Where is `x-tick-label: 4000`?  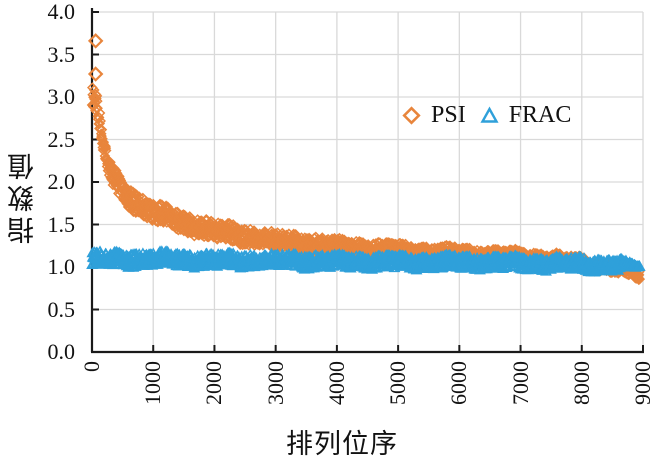
x-tick-label: 4000 is located at coordinates (336, 383).